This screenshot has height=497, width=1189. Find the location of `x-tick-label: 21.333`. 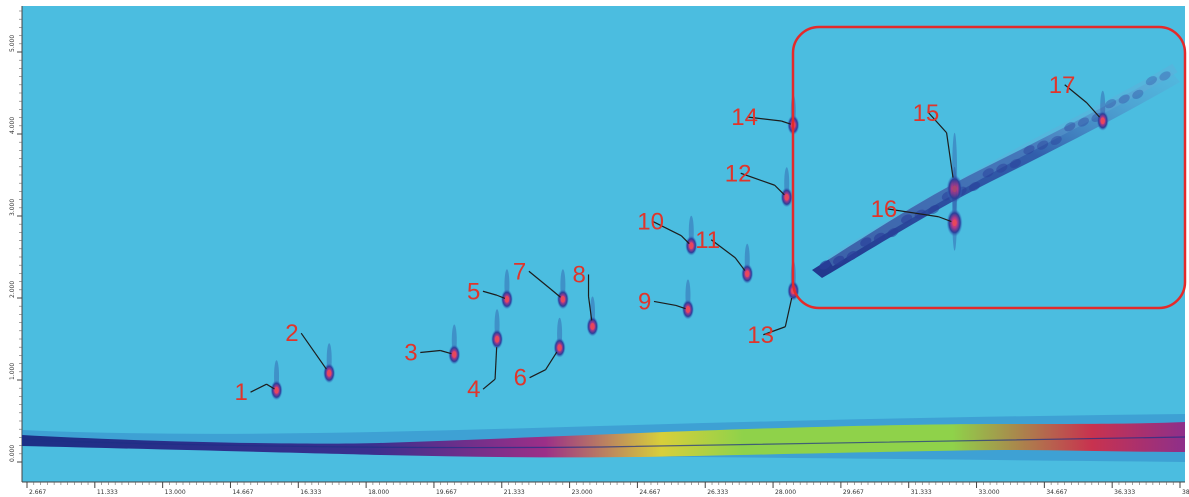

x-tick-label: 21.333 is located at coordinates (514, 492).